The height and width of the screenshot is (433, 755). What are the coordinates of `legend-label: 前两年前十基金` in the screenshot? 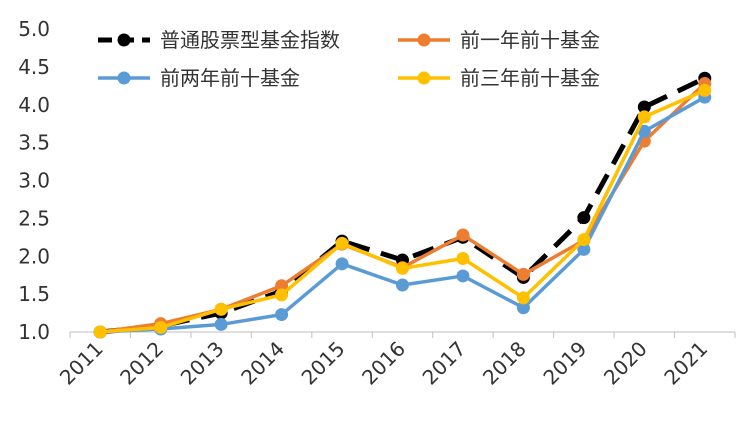 It's located at (230, 78).